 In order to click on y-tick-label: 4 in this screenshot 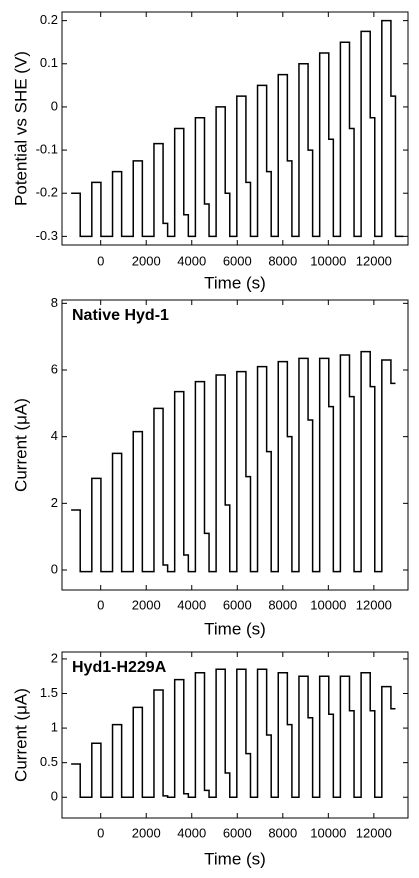, I will do `click(54, 435)`.